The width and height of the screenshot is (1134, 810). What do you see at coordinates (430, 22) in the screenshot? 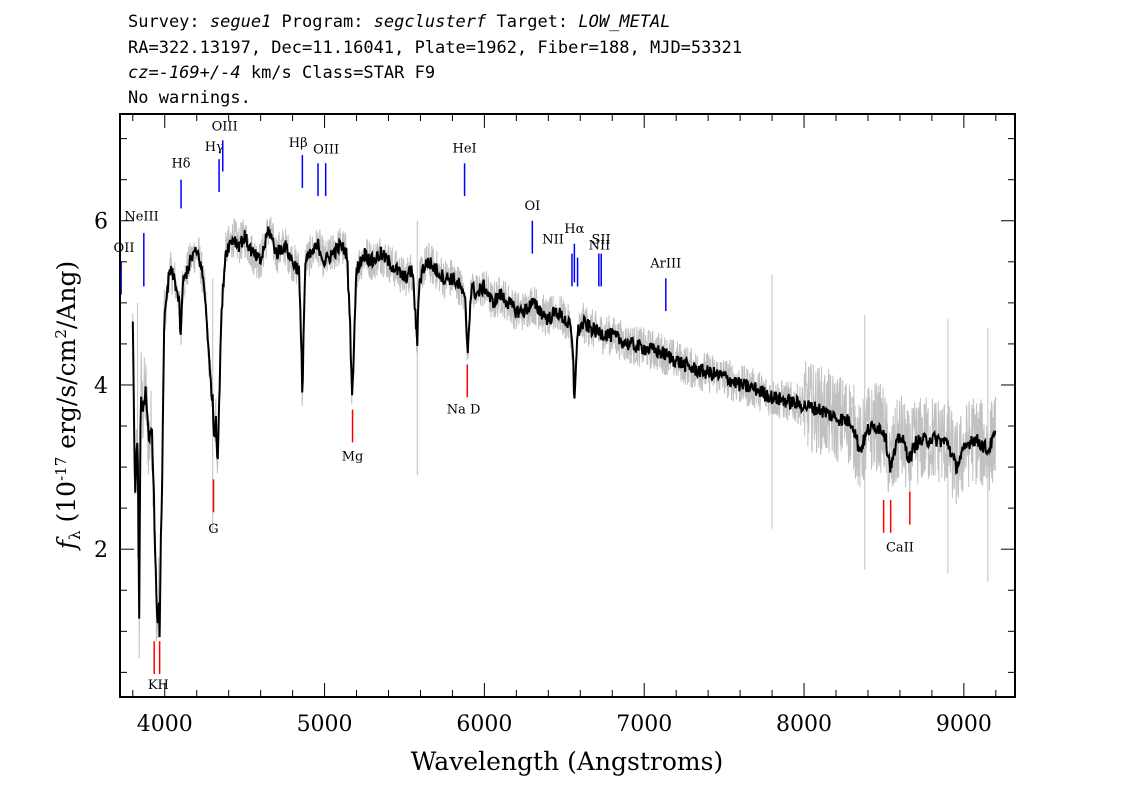
I see `program-value: segclusterf` at bounding box center [430, 22].